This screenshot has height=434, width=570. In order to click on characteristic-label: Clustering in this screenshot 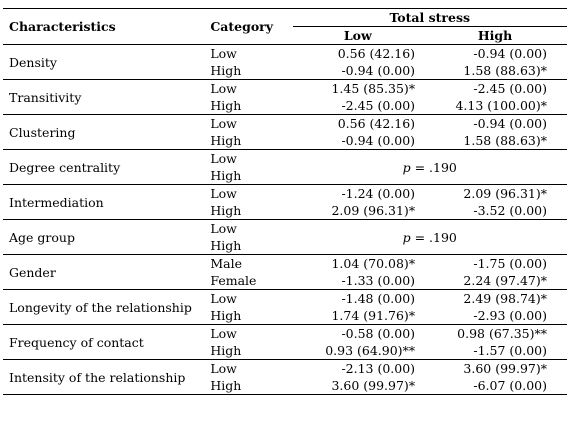, I will do `click(104, 132)`.